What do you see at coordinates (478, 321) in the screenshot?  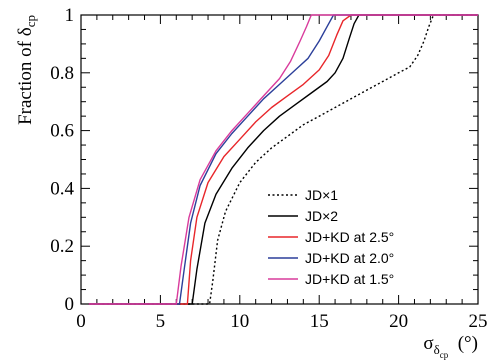 I see `x-tick-label: 25` at bounding box center [478, 321].